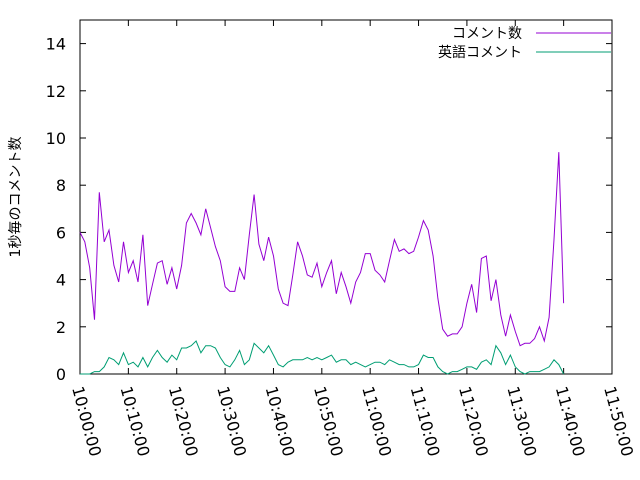 Image resolution: width=640 pixels, height=480 pixels. I want to click on x-tick-label: 11:30:00, so click(521, 421).